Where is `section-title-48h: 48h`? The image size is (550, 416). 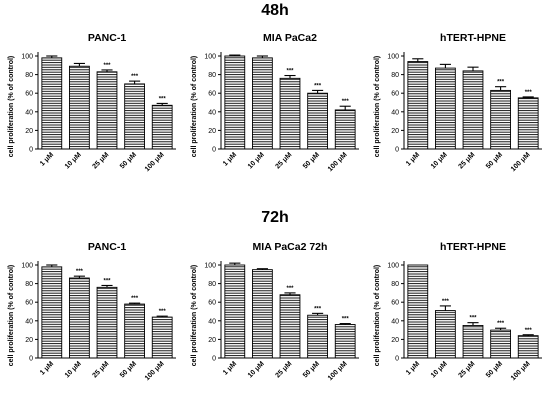
section-title-48h: 48h is located at coordinates (275, 10).